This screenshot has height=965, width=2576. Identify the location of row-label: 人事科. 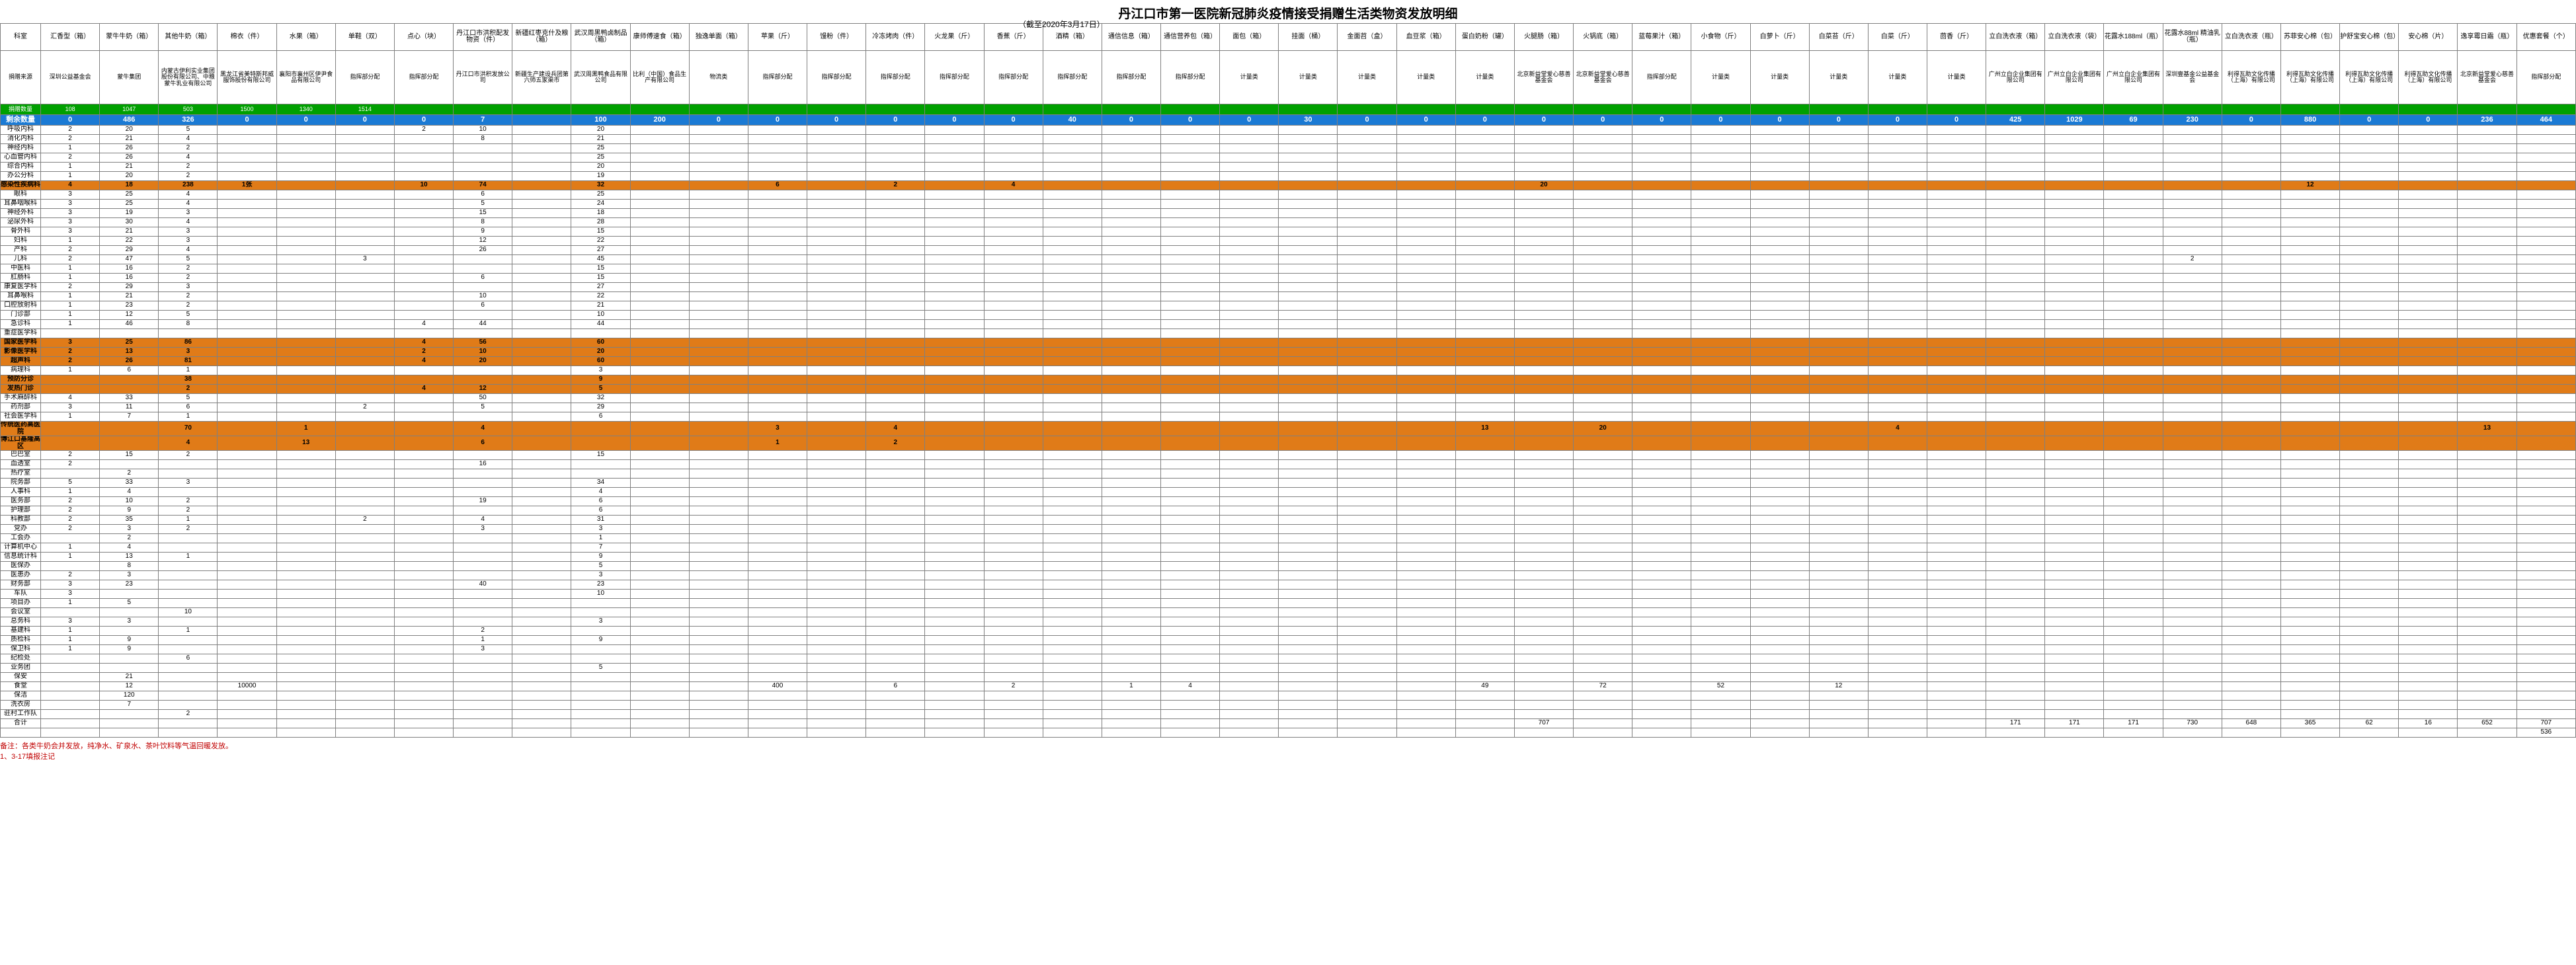
(20, 492).